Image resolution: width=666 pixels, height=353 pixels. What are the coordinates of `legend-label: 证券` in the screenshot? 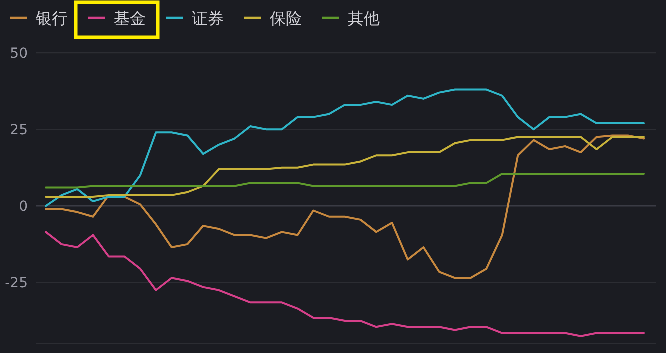 It's located at (208, 18).